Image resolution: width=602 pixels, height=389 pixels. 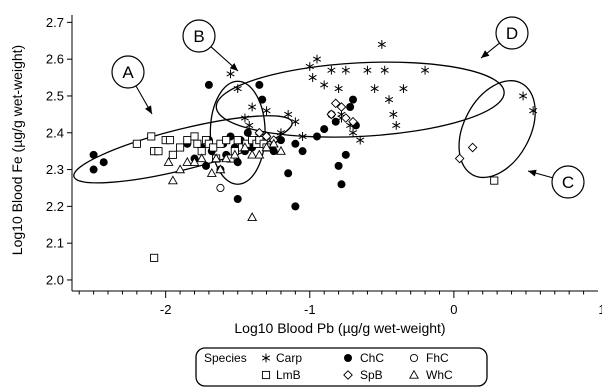 What do you see at coordinates (166, 309) in the screenshot?
I see `x-tick-label: -2` at bounding box center [166, 309].